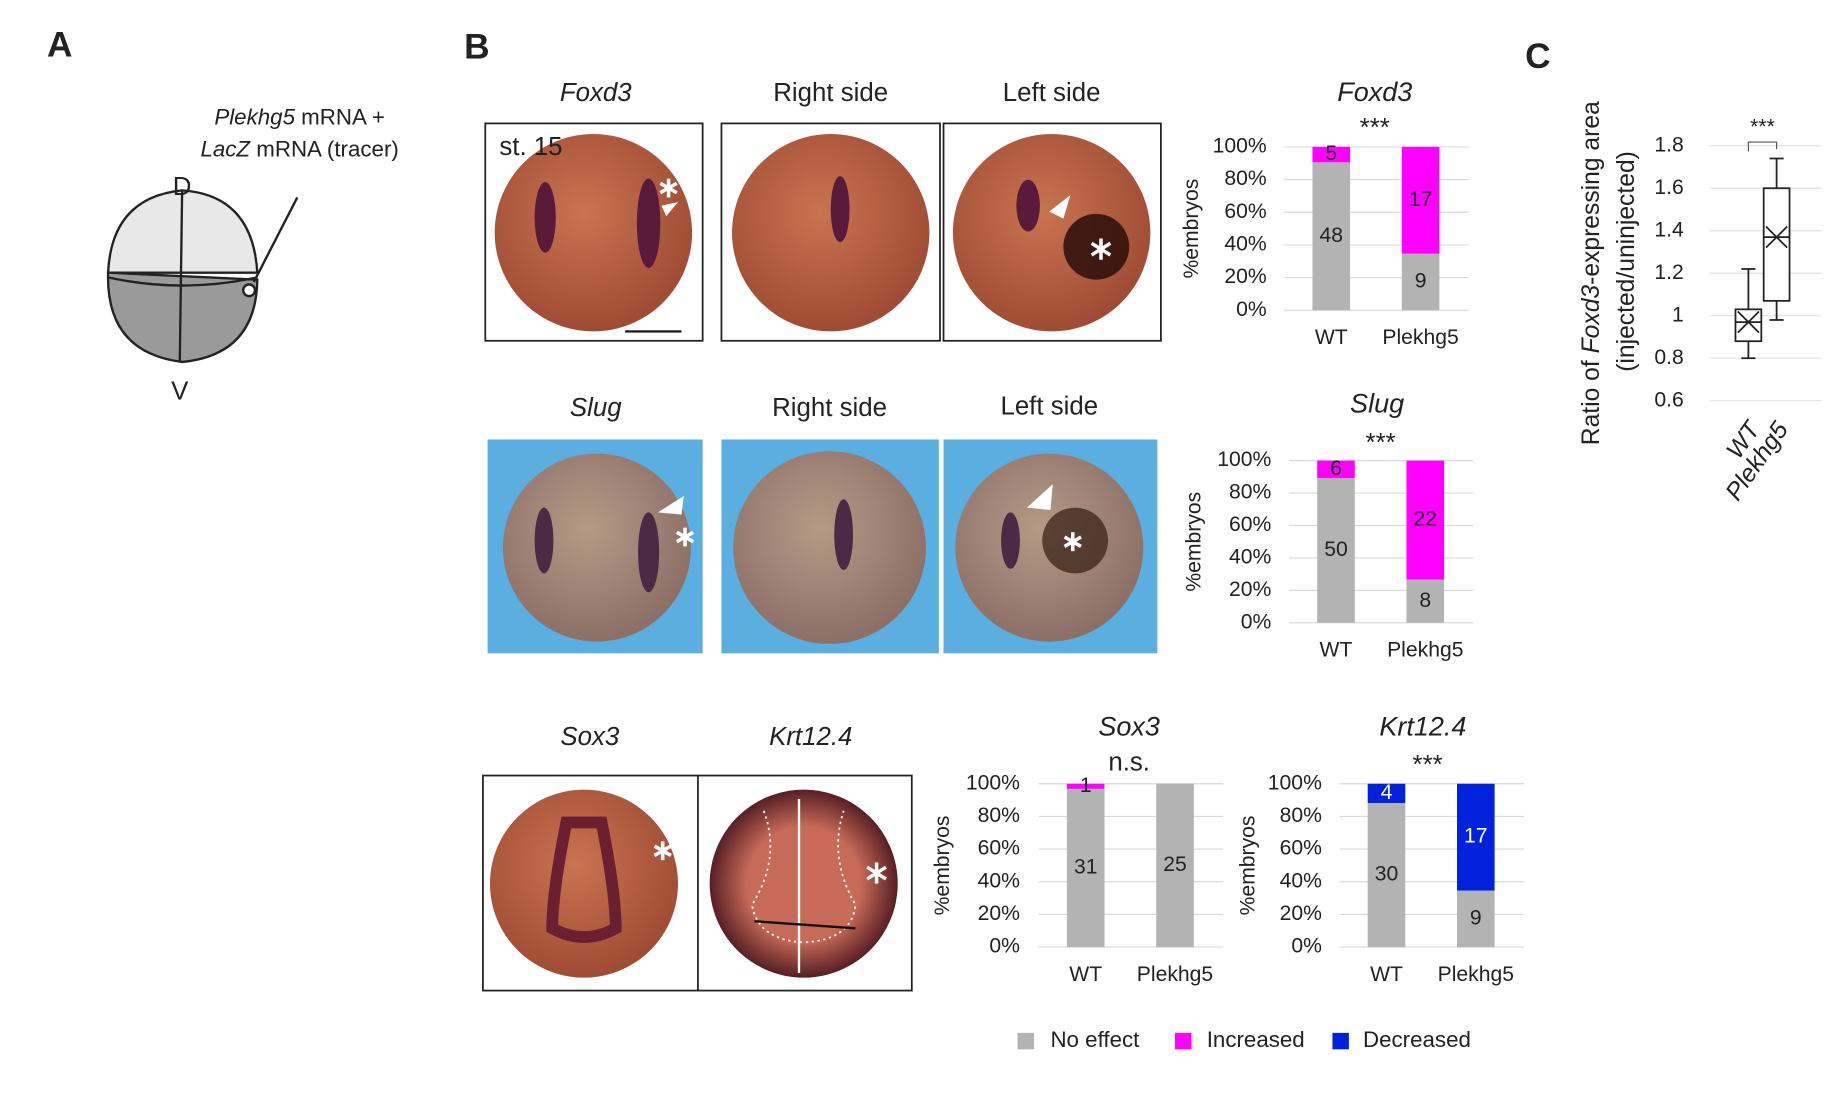 This screenshot has width=1833, height=1094. Describe the element at coordinates (1374, 92) in the screenshot. I see `chart-title: Foxd3` at that location.